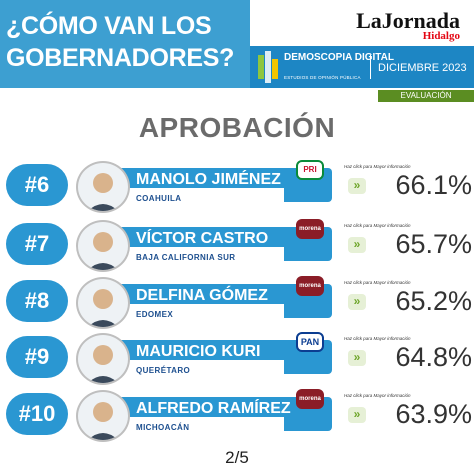 This screenshot has height=474, width=474. What do you see at coordinates (433, 357) in the screenshot?
I see `approval-percentage: 64.8%` at bounding box center [433, 357].